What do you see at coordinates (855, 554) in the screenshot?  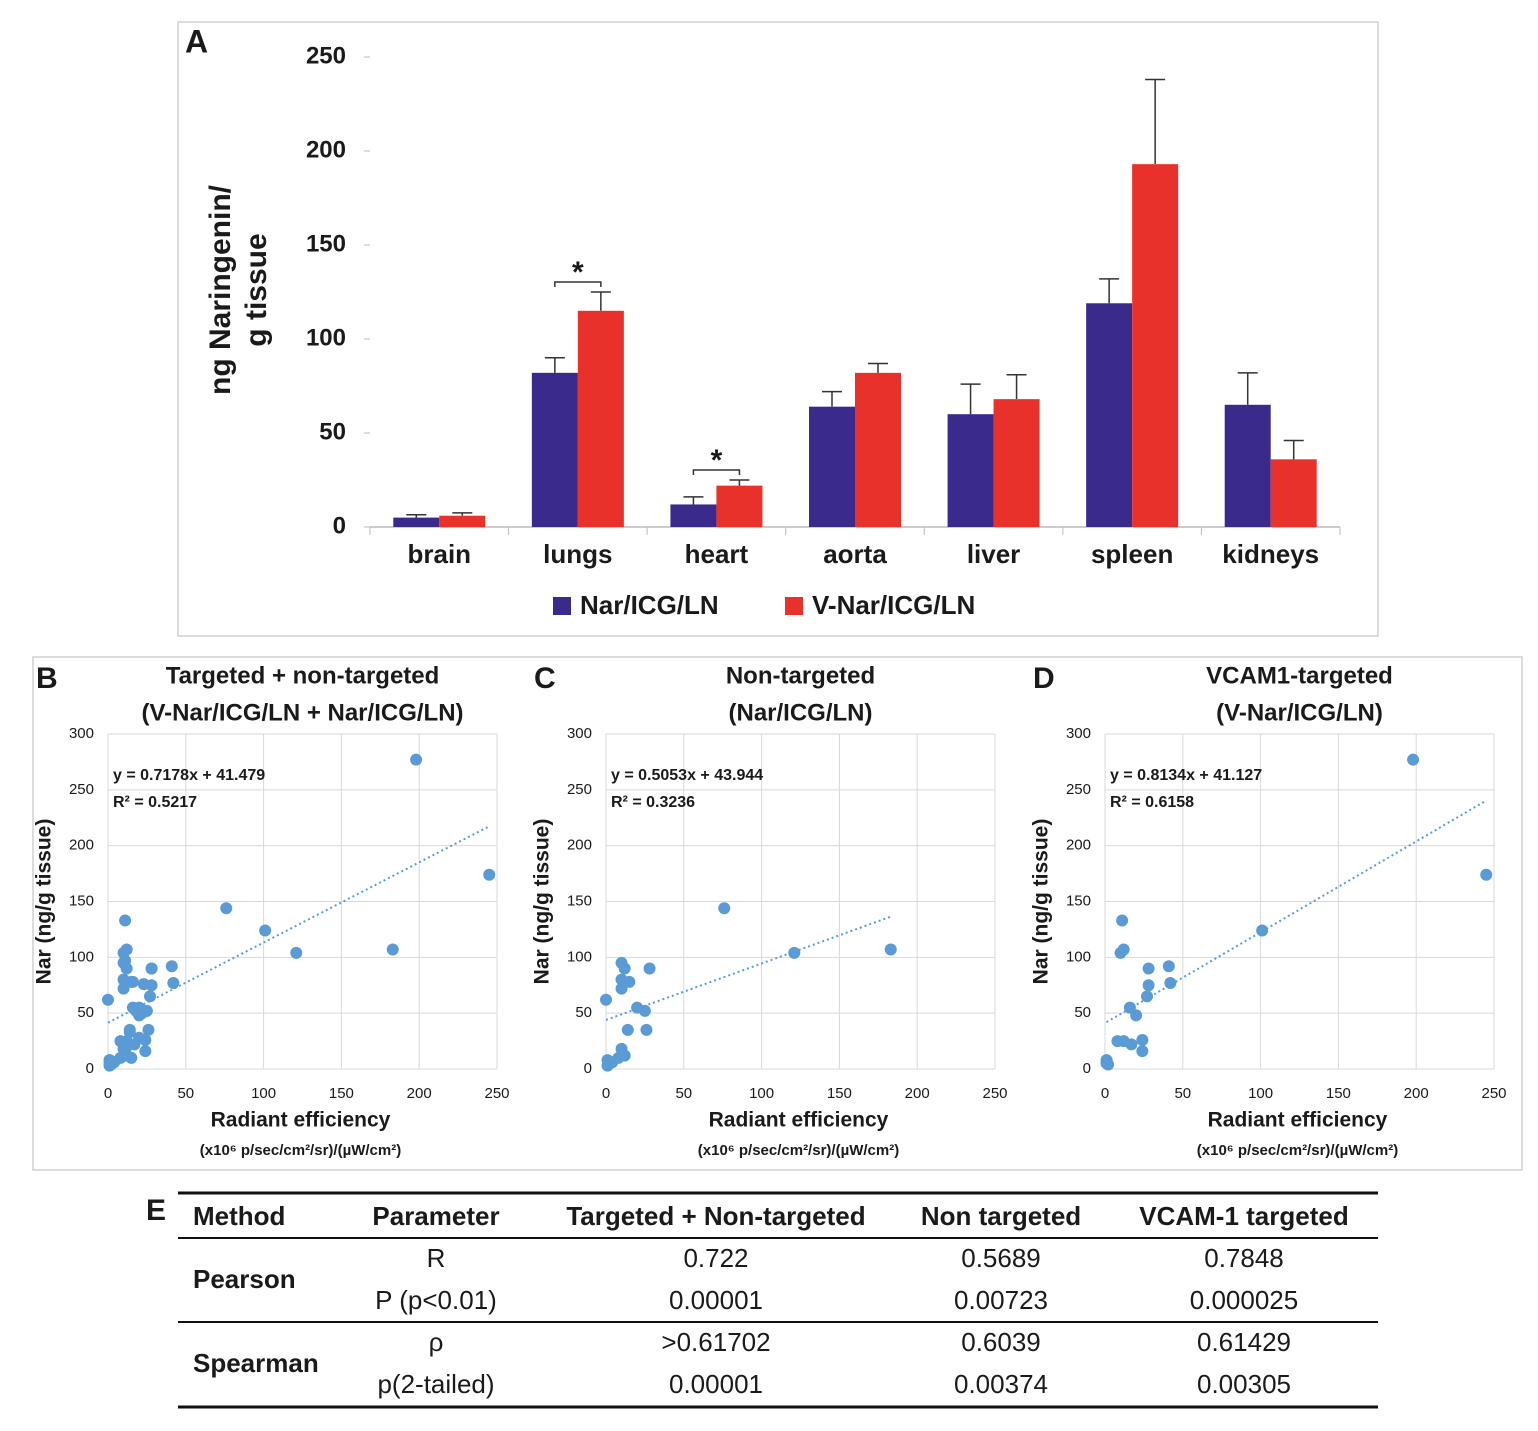 I see `x-tick-label: aorta` at bounding box center [855, 554].